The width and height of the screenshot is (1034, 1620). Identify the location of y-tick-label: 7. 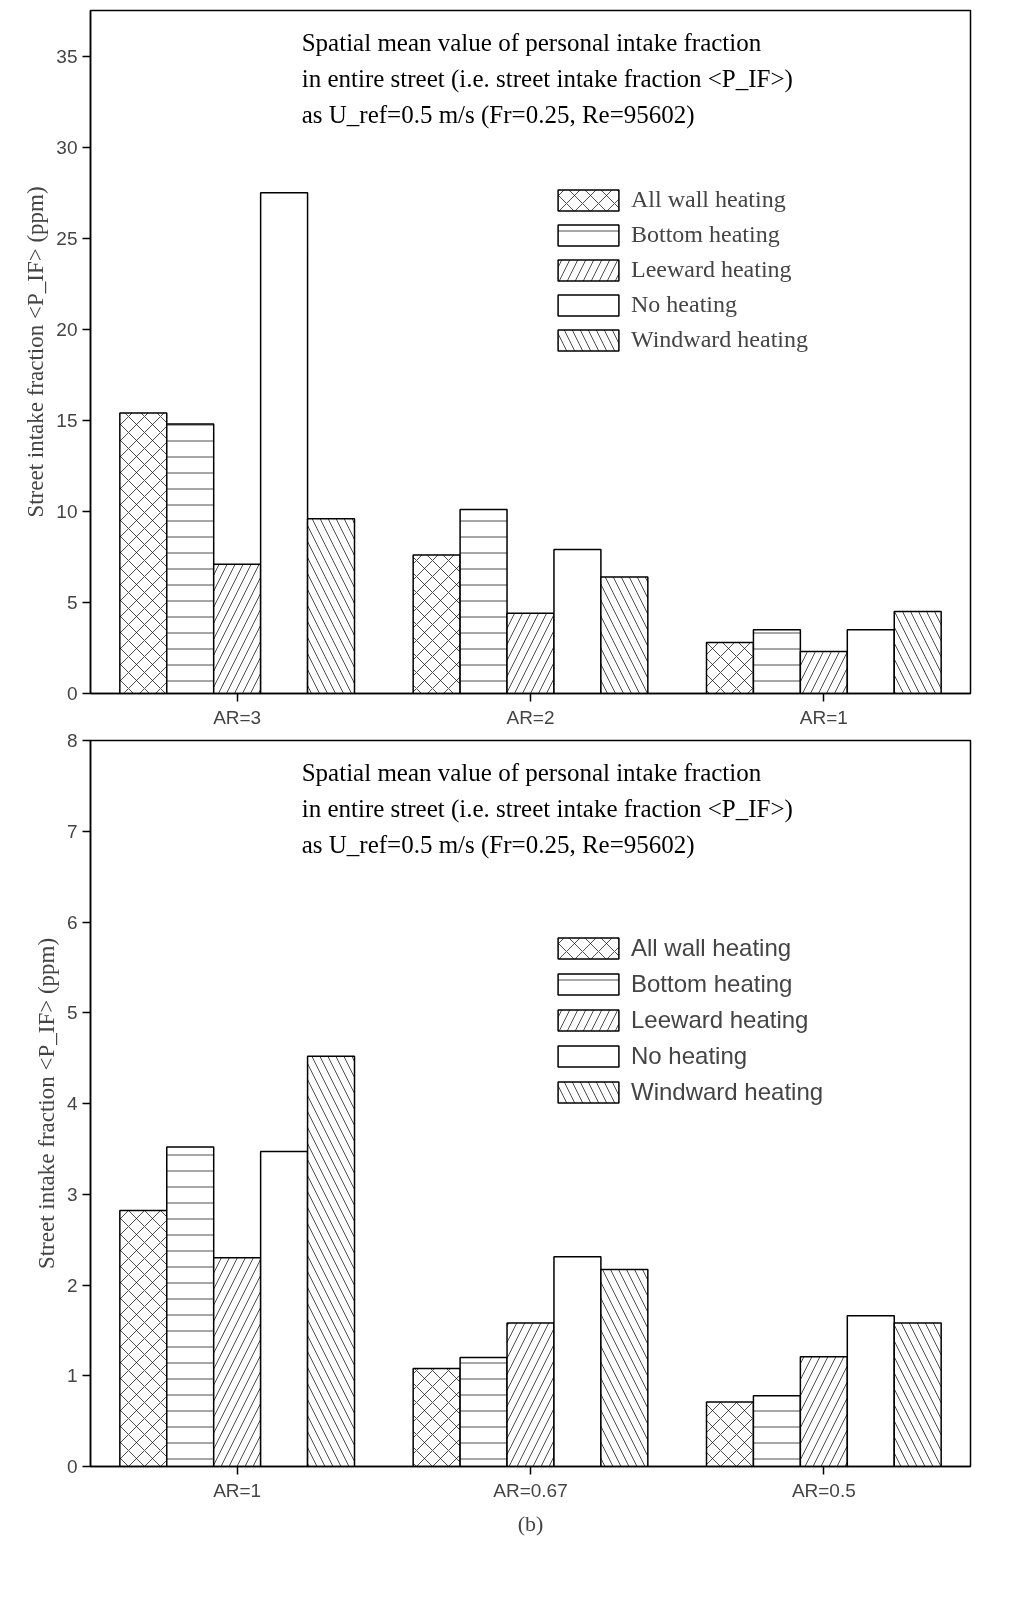
(72, 831).